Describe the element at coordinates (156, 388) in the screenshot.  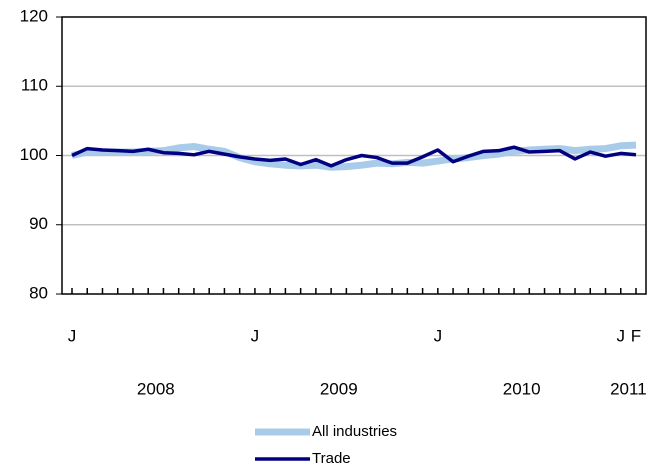
I see `x-group-label: 2008` at that location.